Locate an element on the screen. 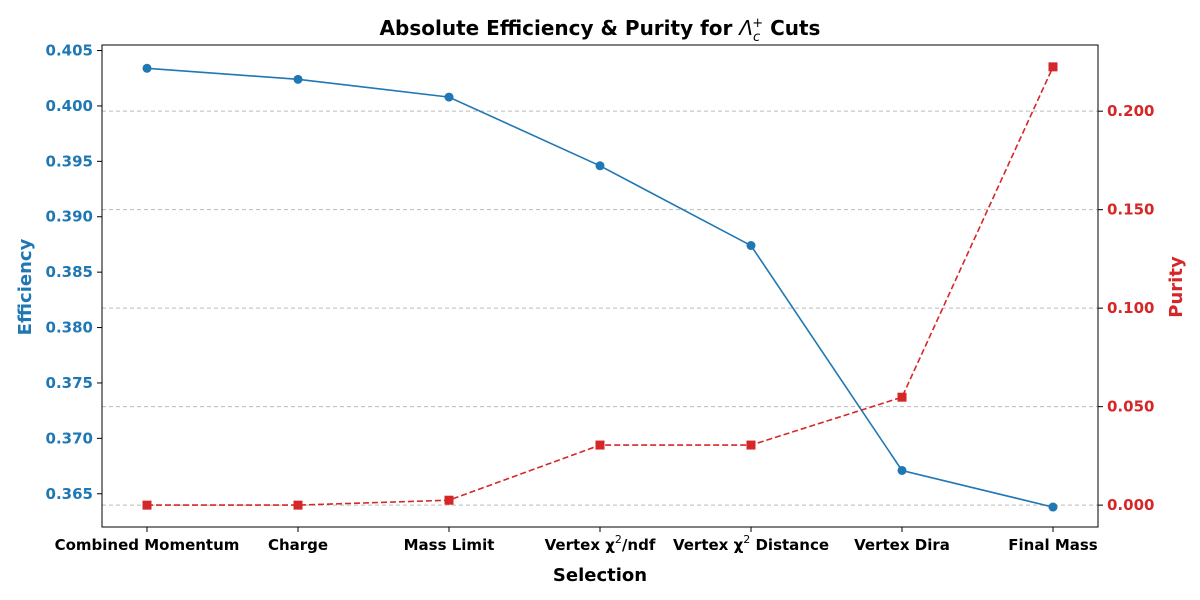 Image resolution: width=1200 pixels, height=600 pixels. y-left-tick-label: 0.385 is located at coordinates (69, 272).